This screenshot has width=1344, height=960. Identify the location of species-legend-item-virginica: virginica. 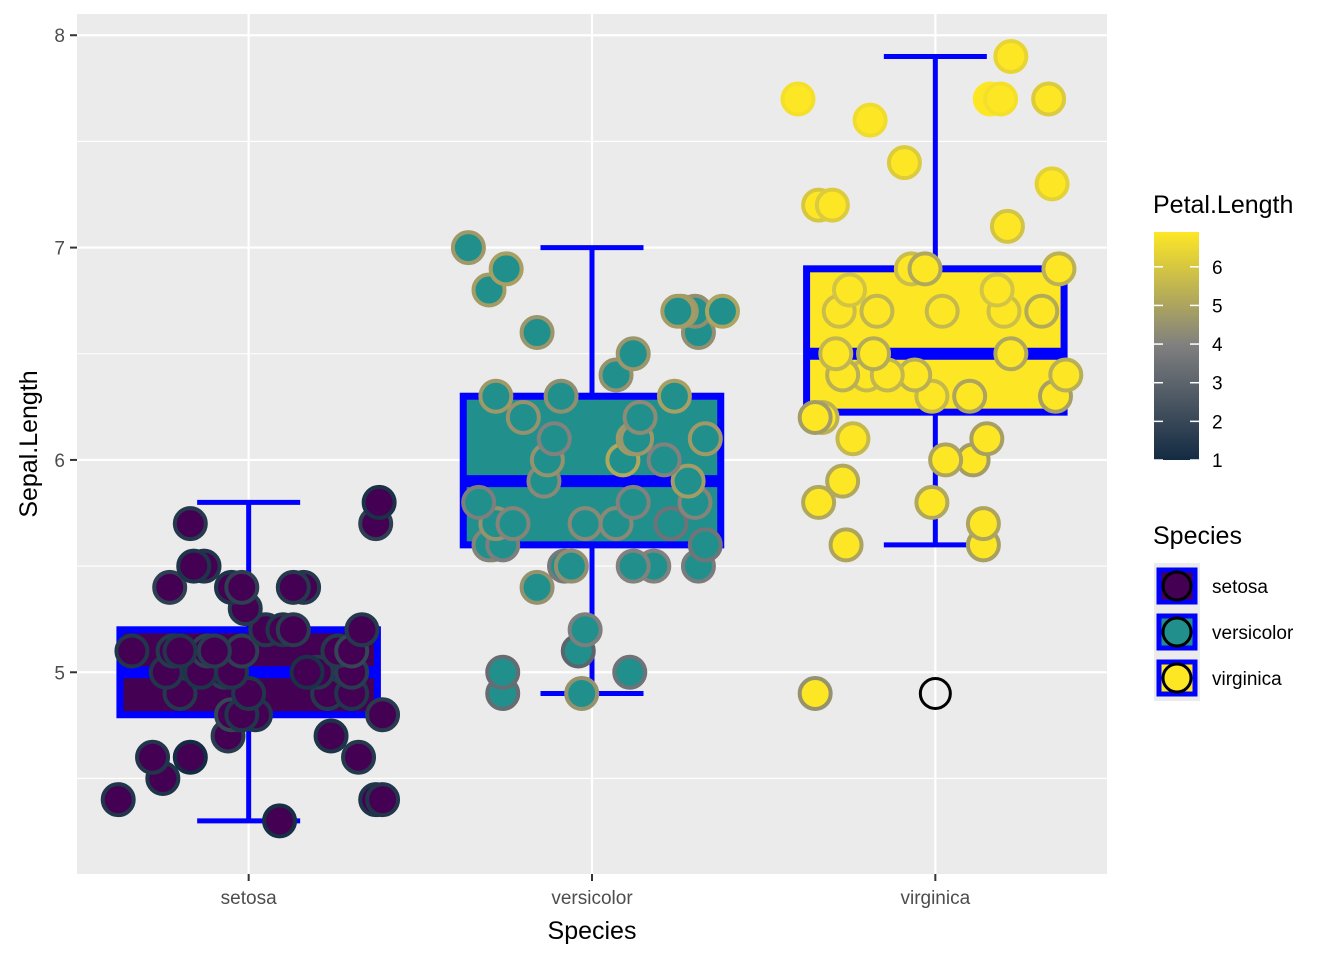
(1218, 678).